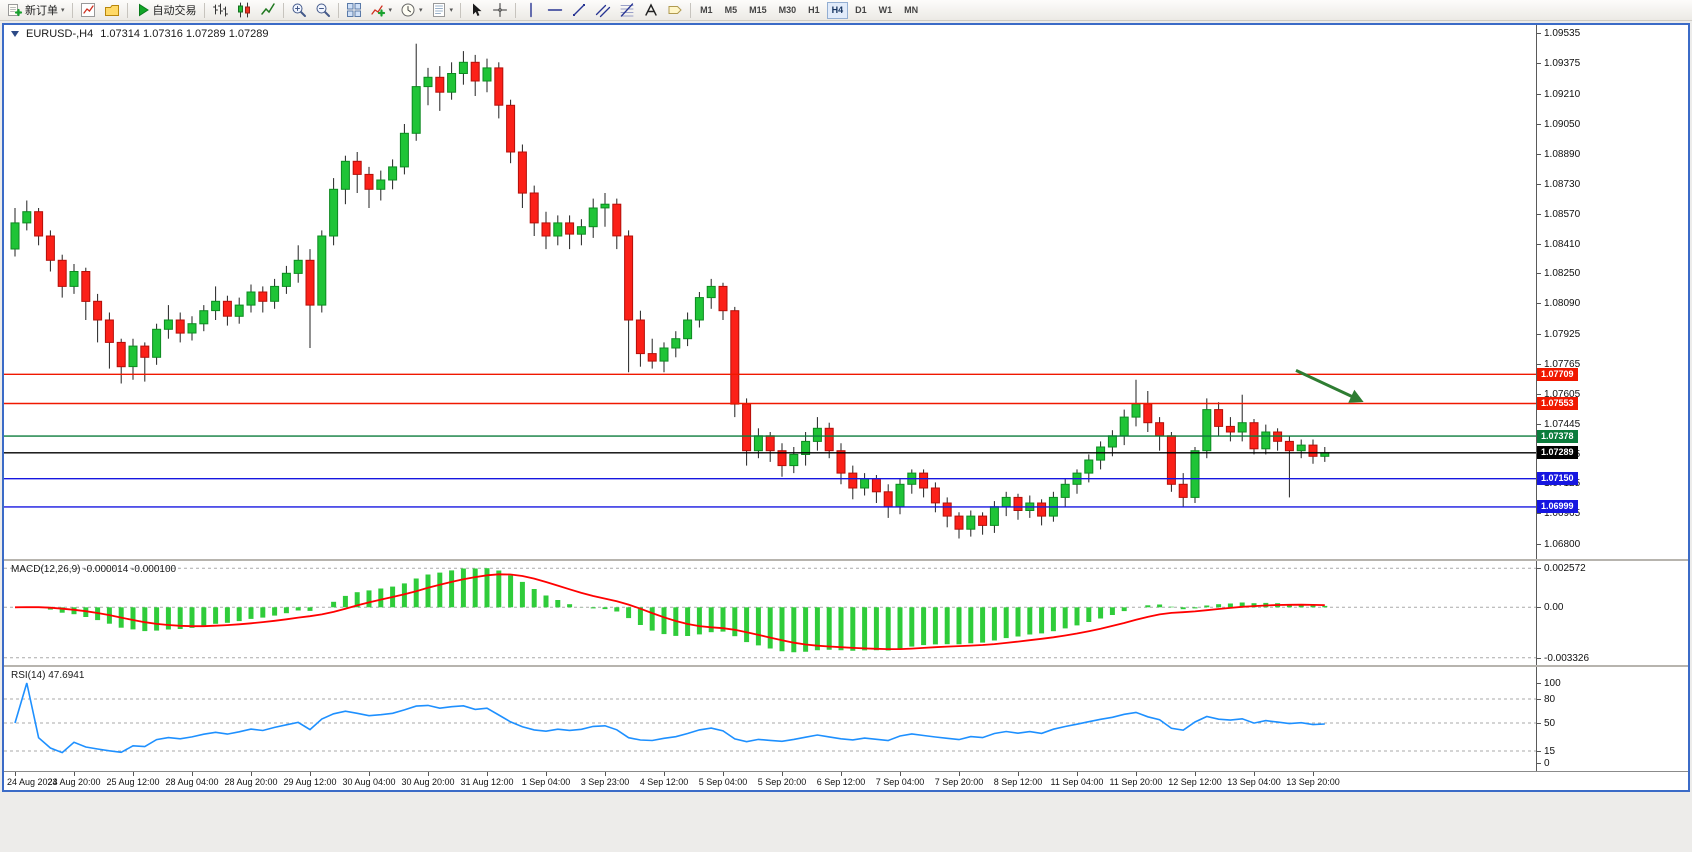 The height and width of the screenshot is (852, 1692). What do you see at coordinates (1612, 613) in the screenshot?
I see `macd-axis: 0.002572 0.00 -0.003326` at bounding box center [1612, 613].